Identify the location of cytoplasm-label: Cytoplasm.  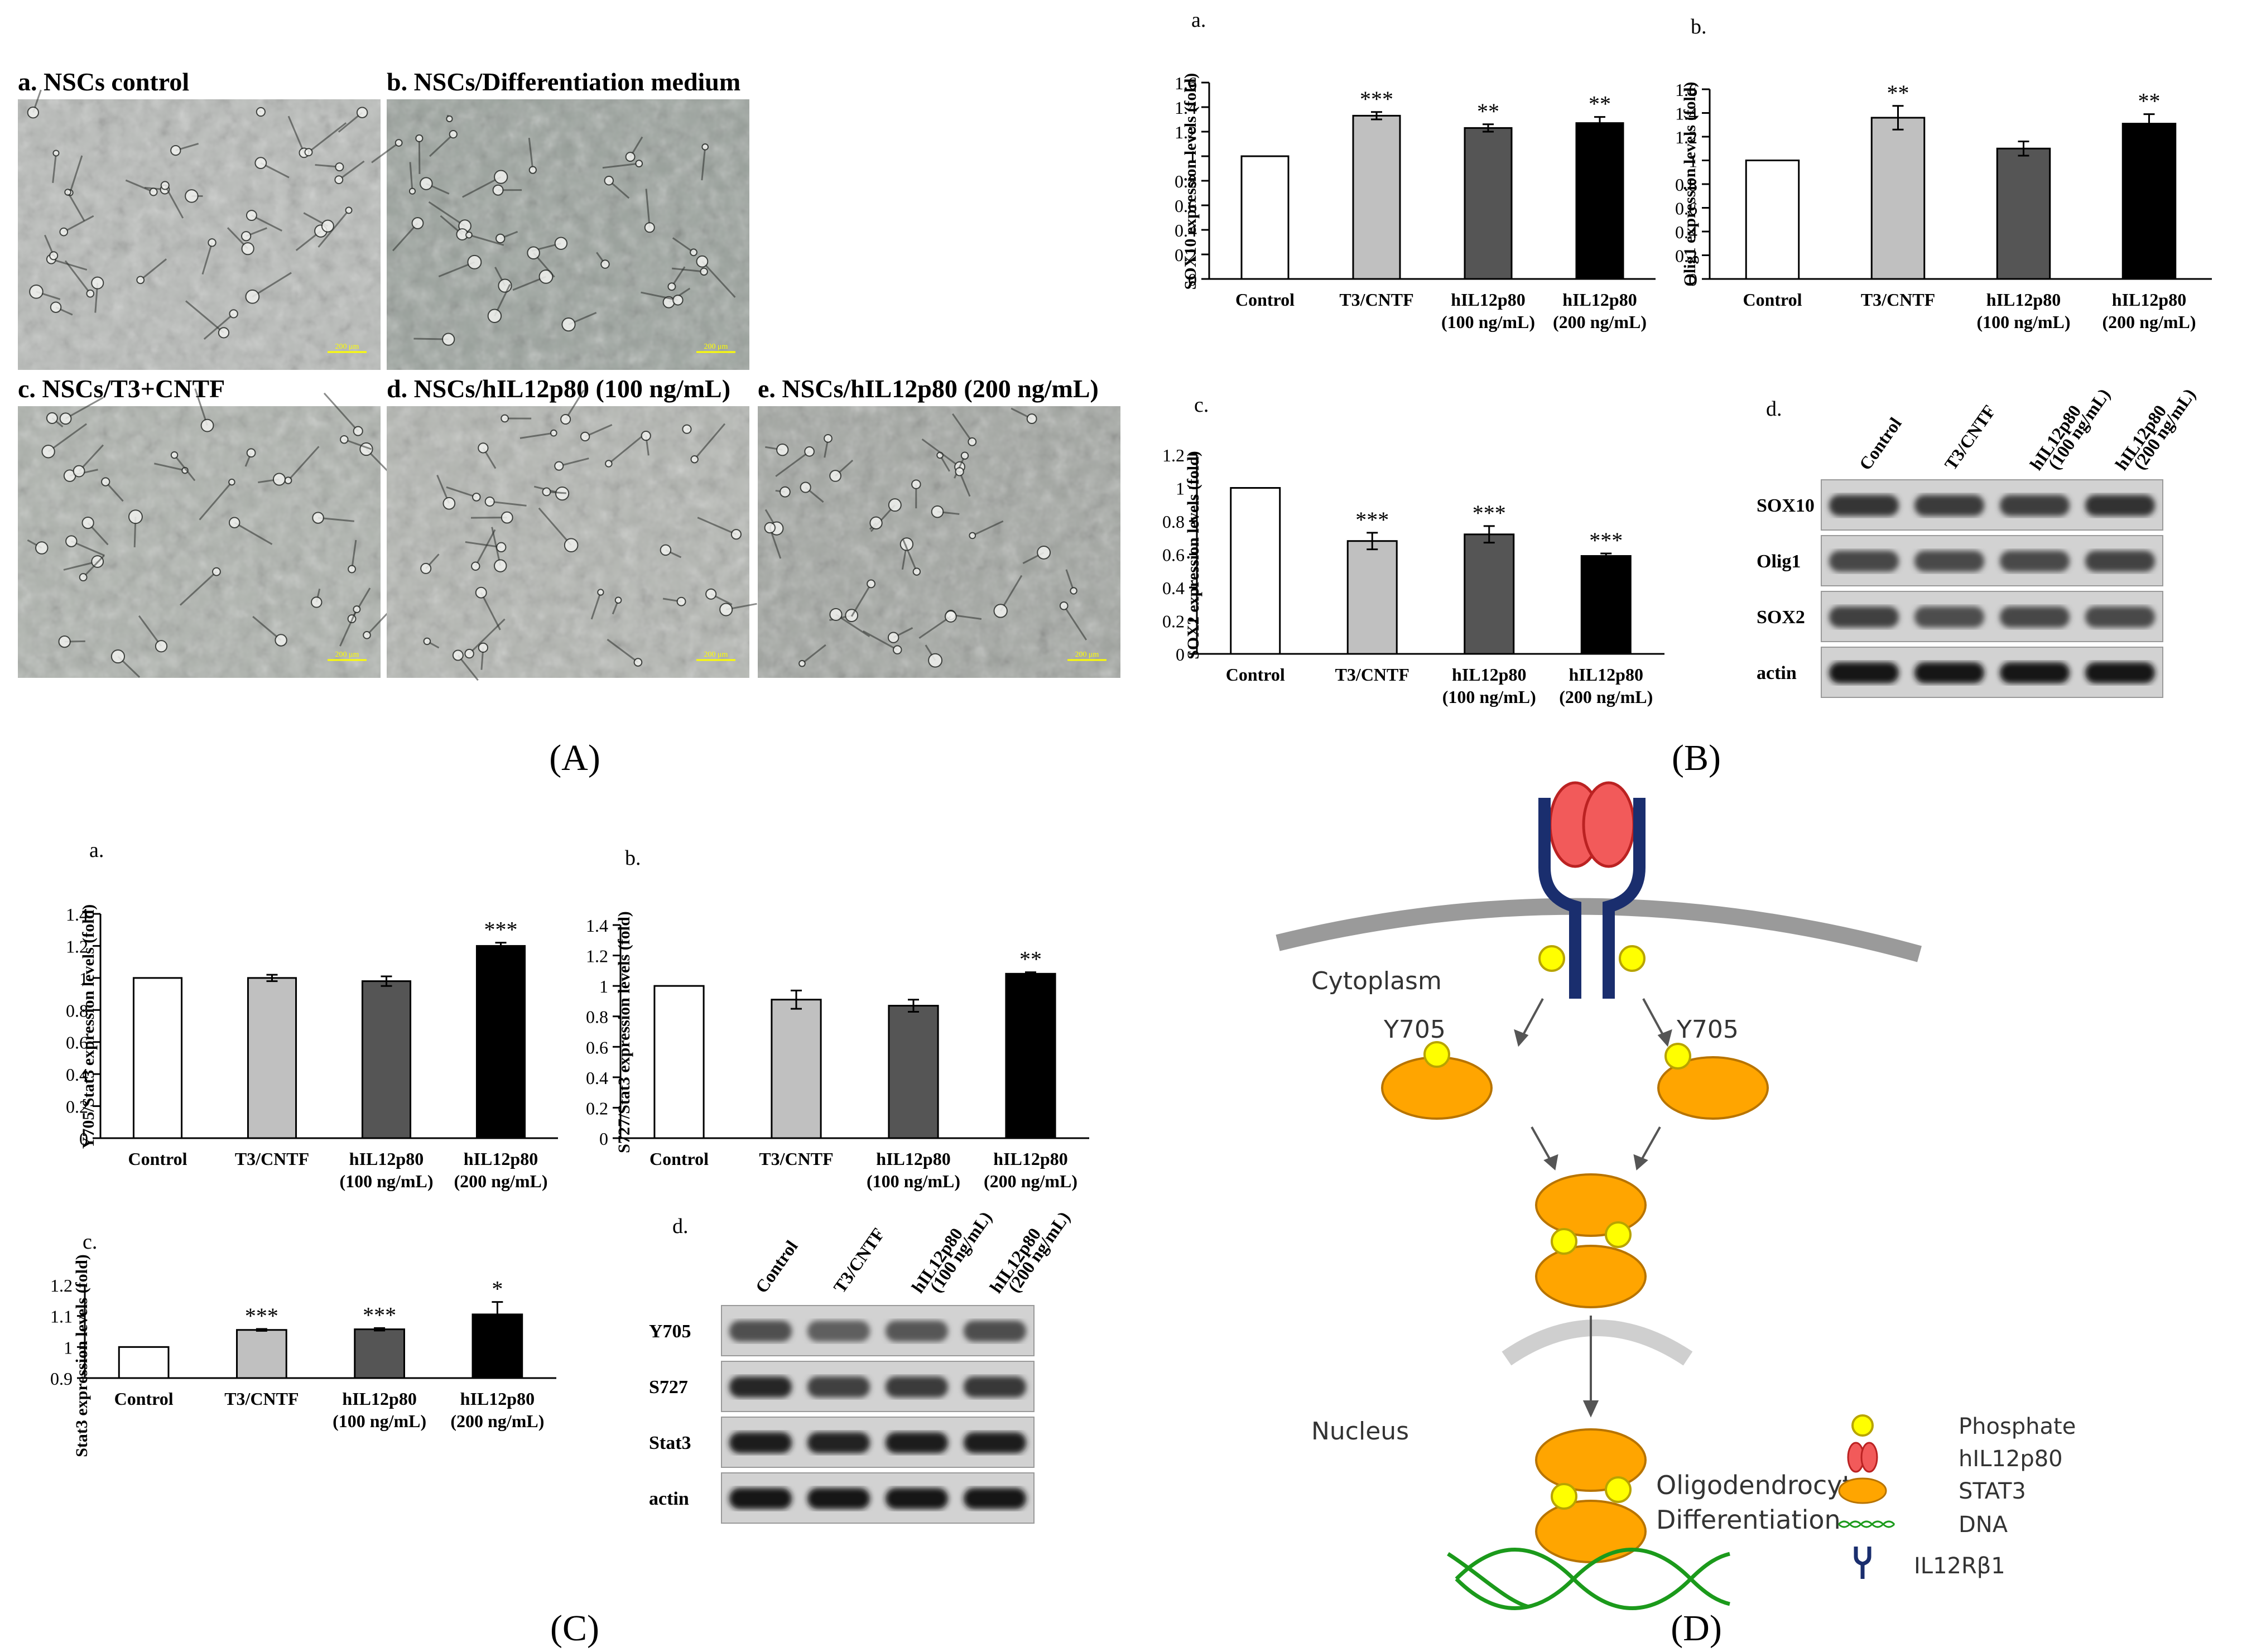
(1376, 981).